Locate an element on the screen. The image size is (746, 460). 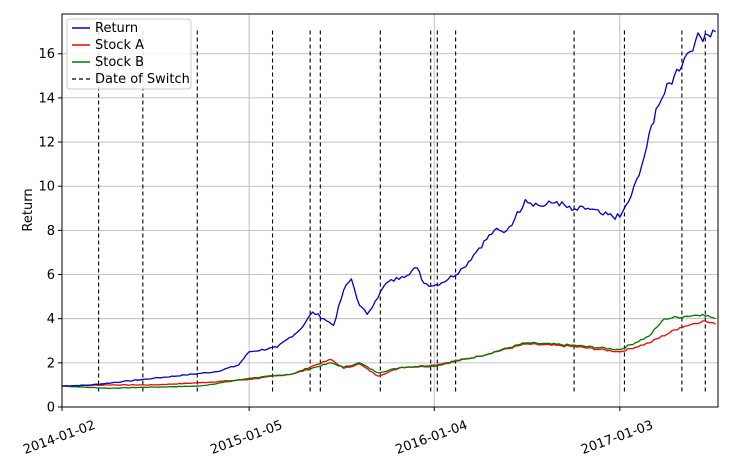
legend-box is located at coordinates (129, 54).